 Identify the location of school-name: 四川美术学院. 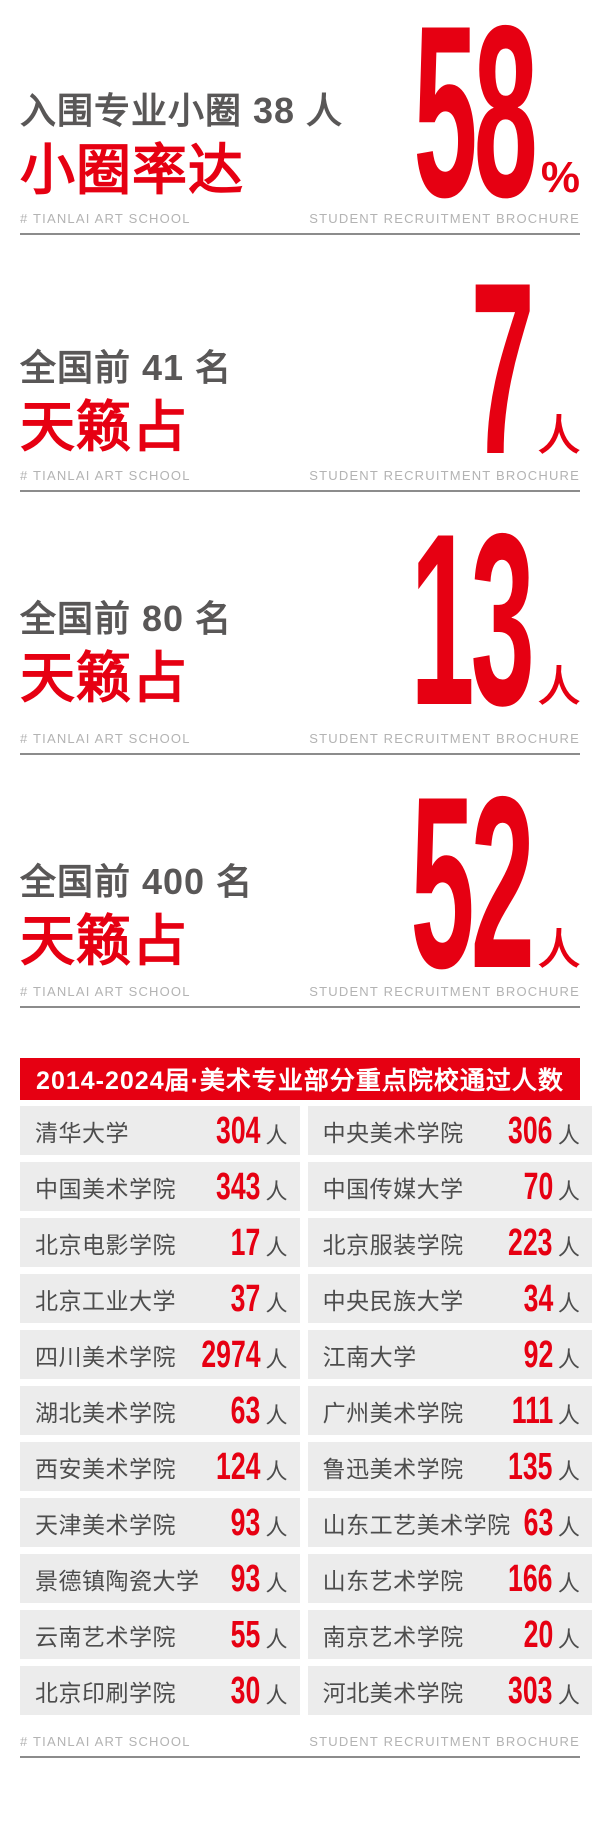
(105, 1356).